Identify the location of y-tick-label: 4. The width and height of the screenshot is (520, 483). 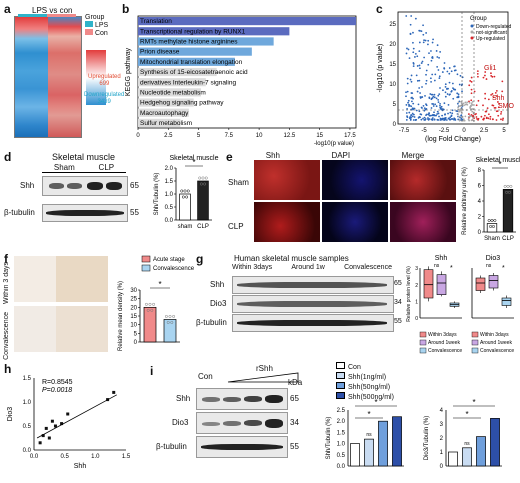
(480, 202).